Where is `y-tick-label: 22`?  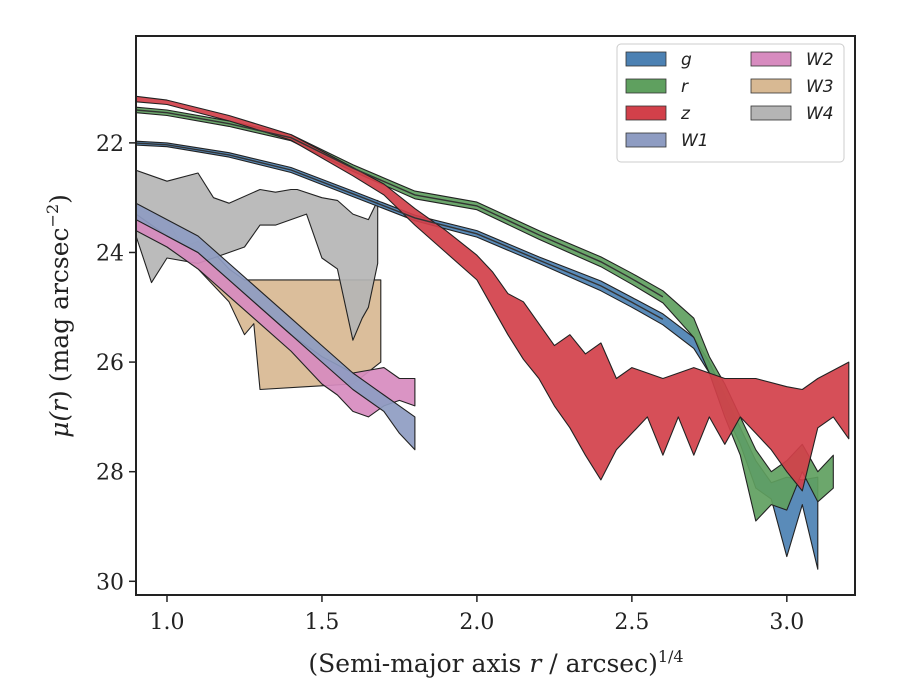 y-tick-label: 22 is located at coordinates (110, 144).